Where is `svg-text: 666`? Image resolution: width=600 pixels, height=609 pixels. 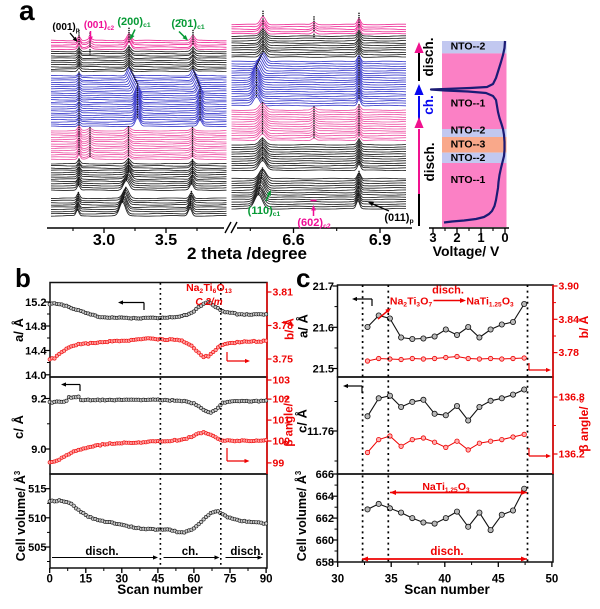 svg-text: 666 is located at coordinates (325, 475).